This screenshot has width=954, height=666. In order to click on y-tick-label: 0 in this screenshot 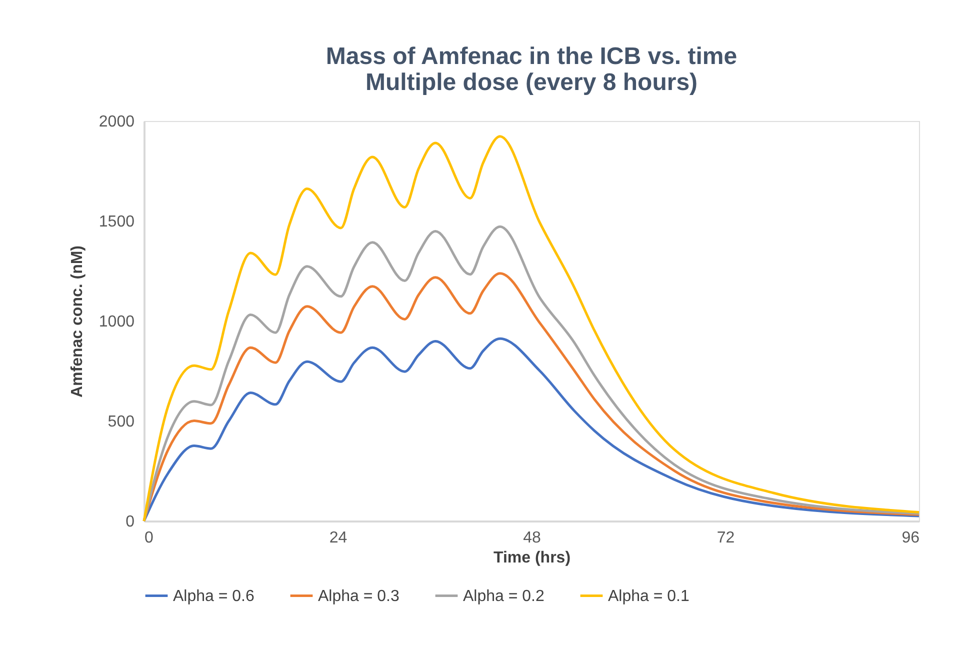, I will do `click(130, 522)`.